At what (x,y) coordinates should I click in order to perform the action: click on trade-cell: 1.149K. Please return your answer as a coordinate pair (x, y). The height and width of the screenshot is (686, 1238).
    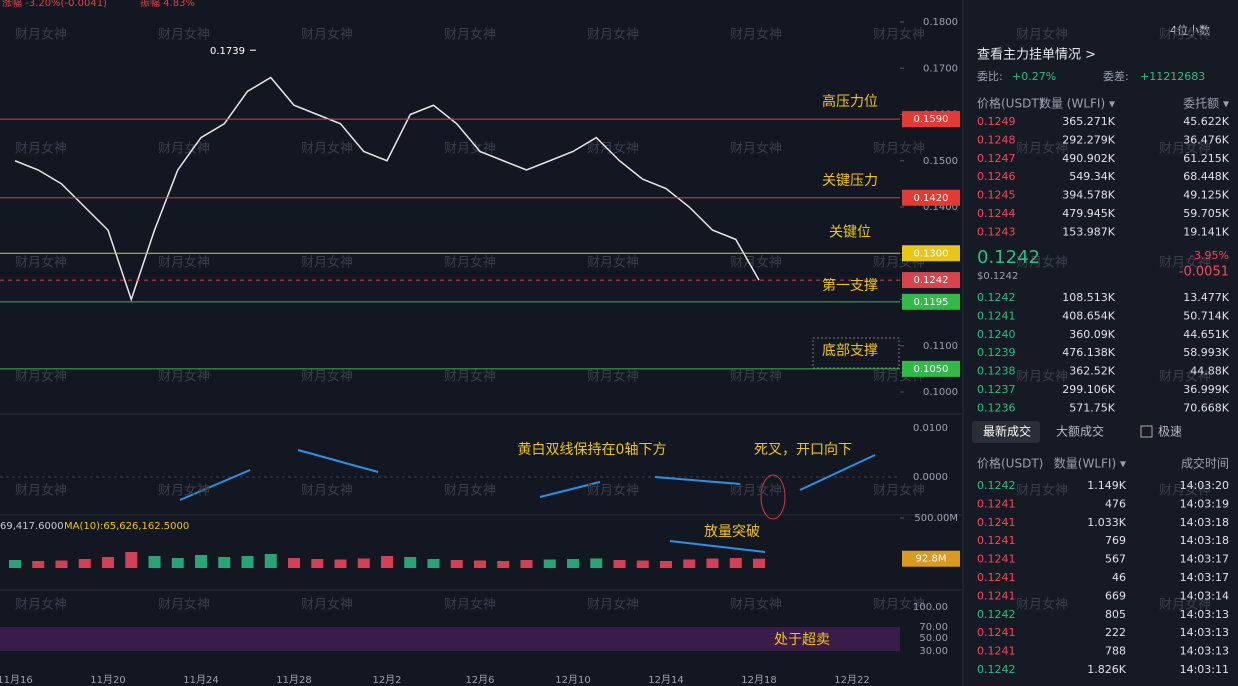
    Looking at the image, I should click on (1106, 485).